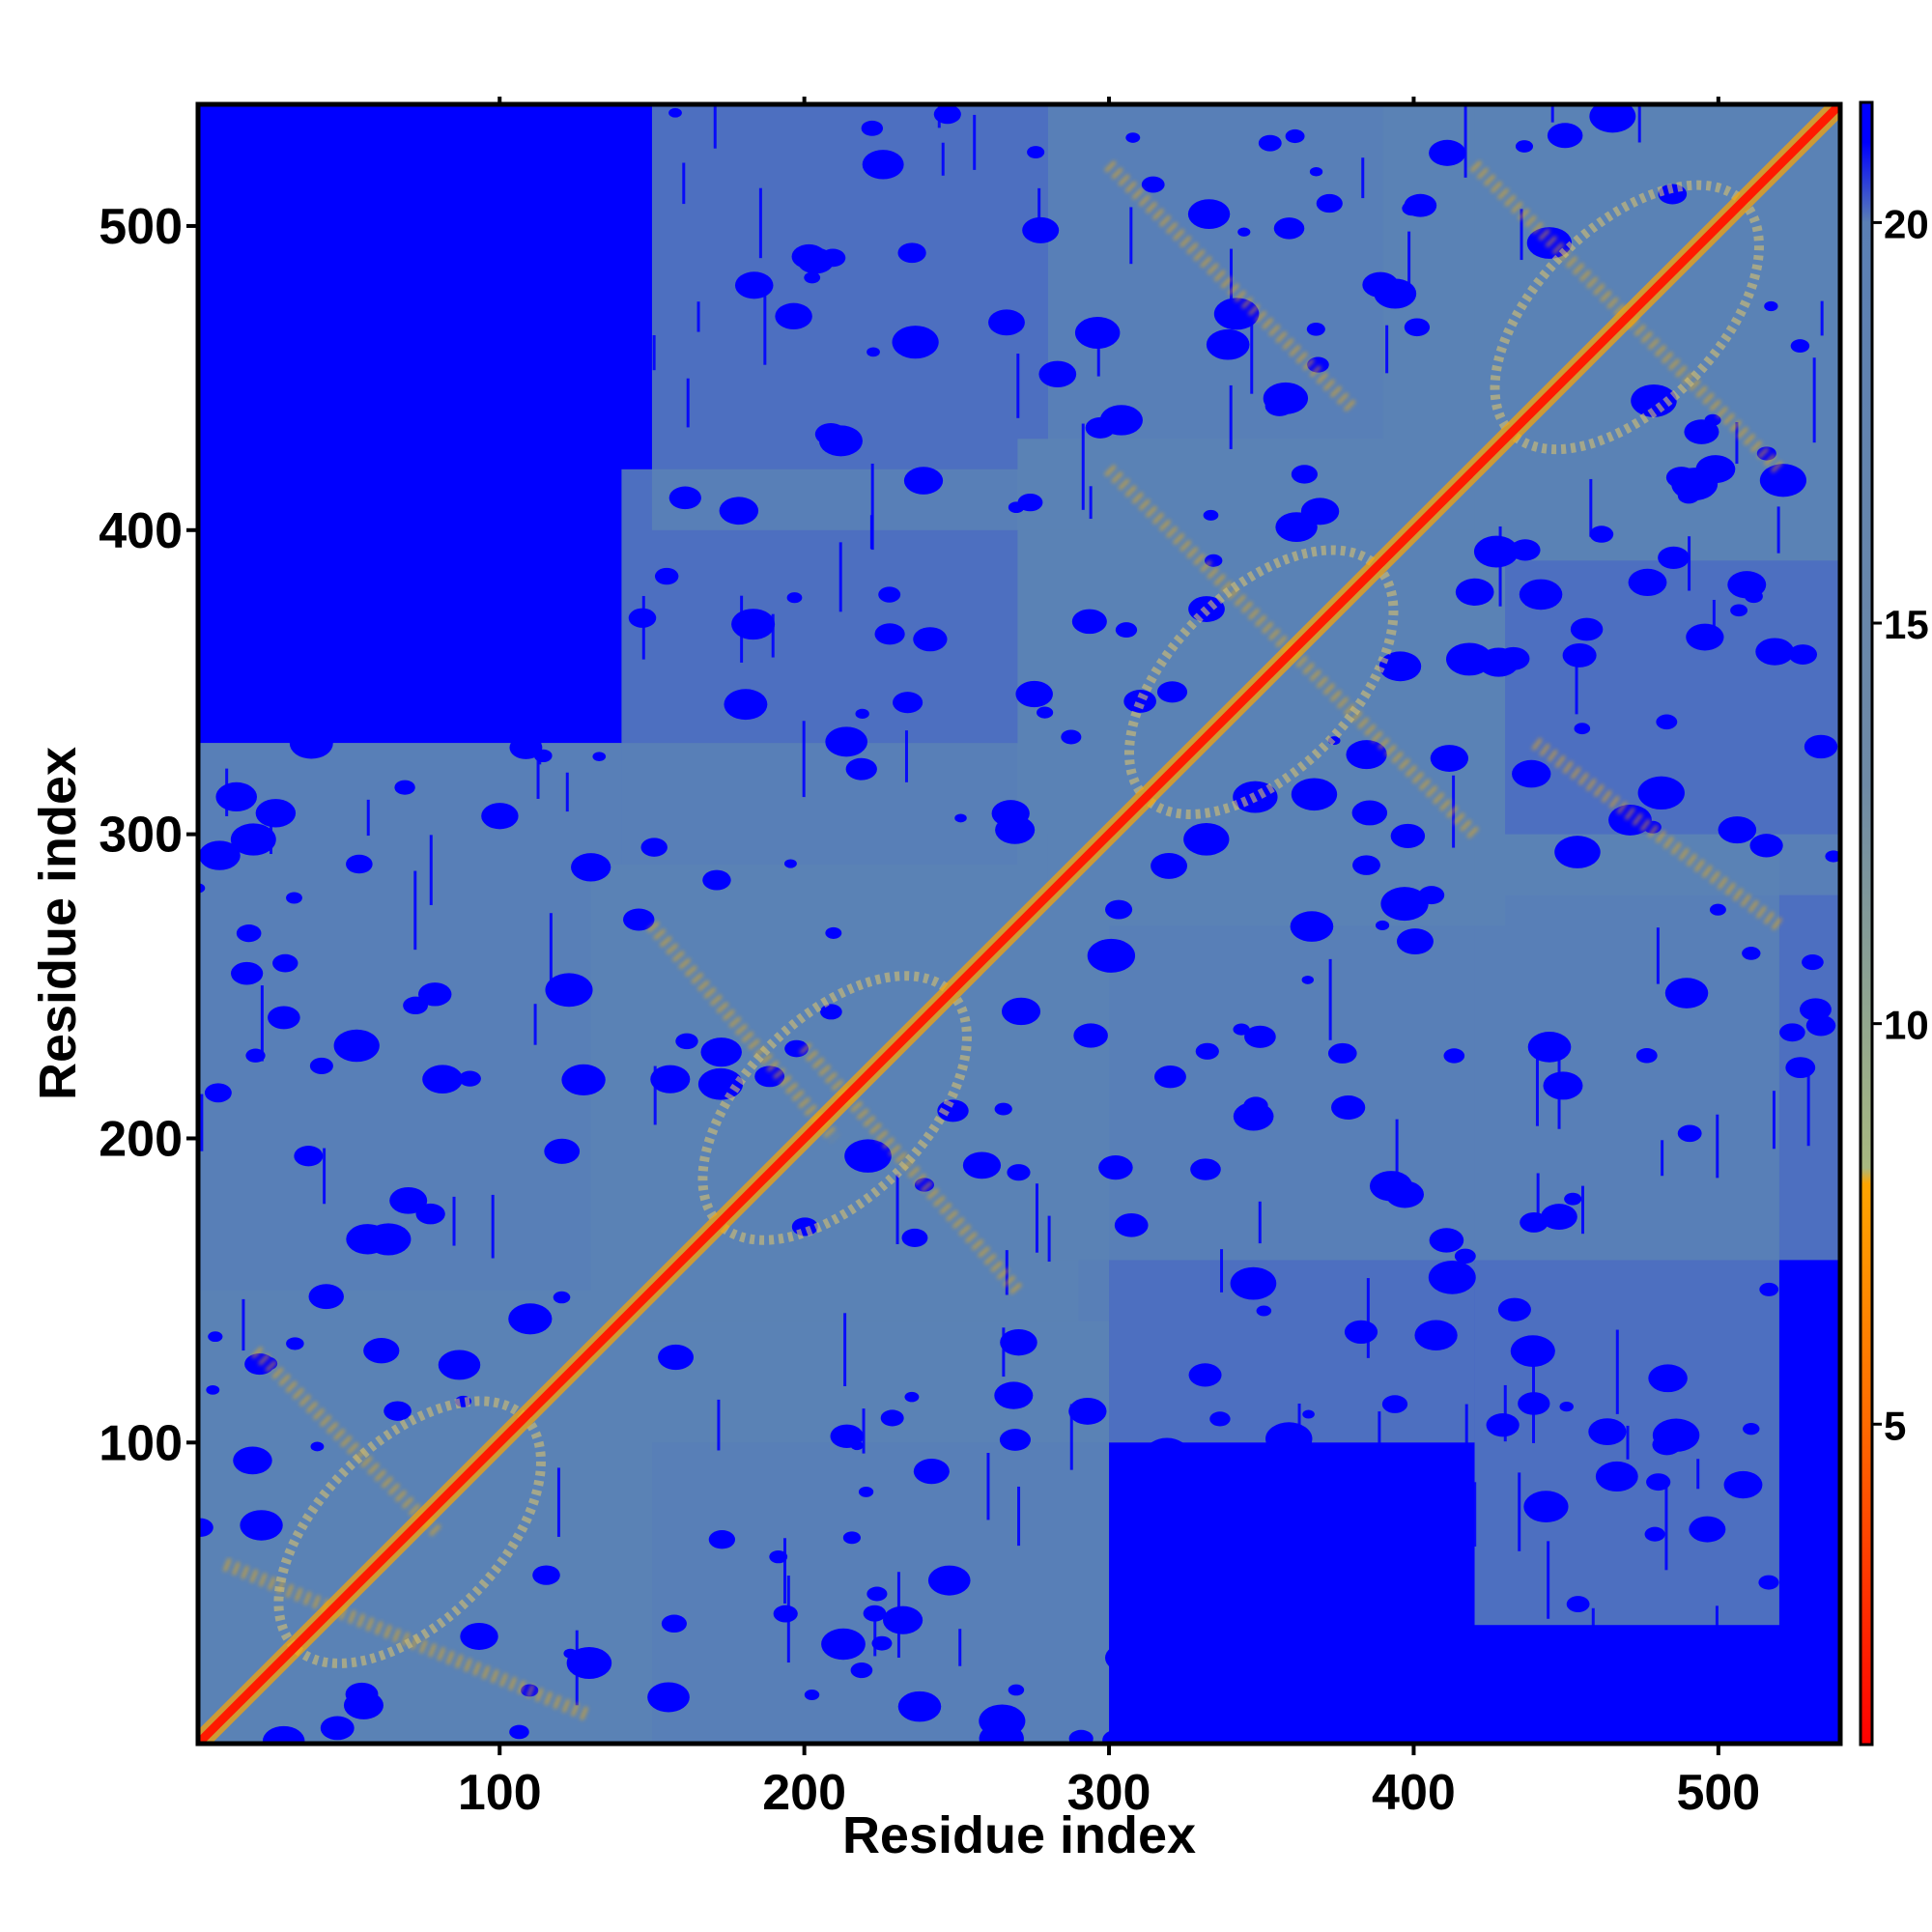 The width and height of the screenshot is (1932, 1932). What do you see at coordinates (1019, 1835) in the screenshot?
I see `x-axis-title: Residue index` at bounding box center [1019, 1835].